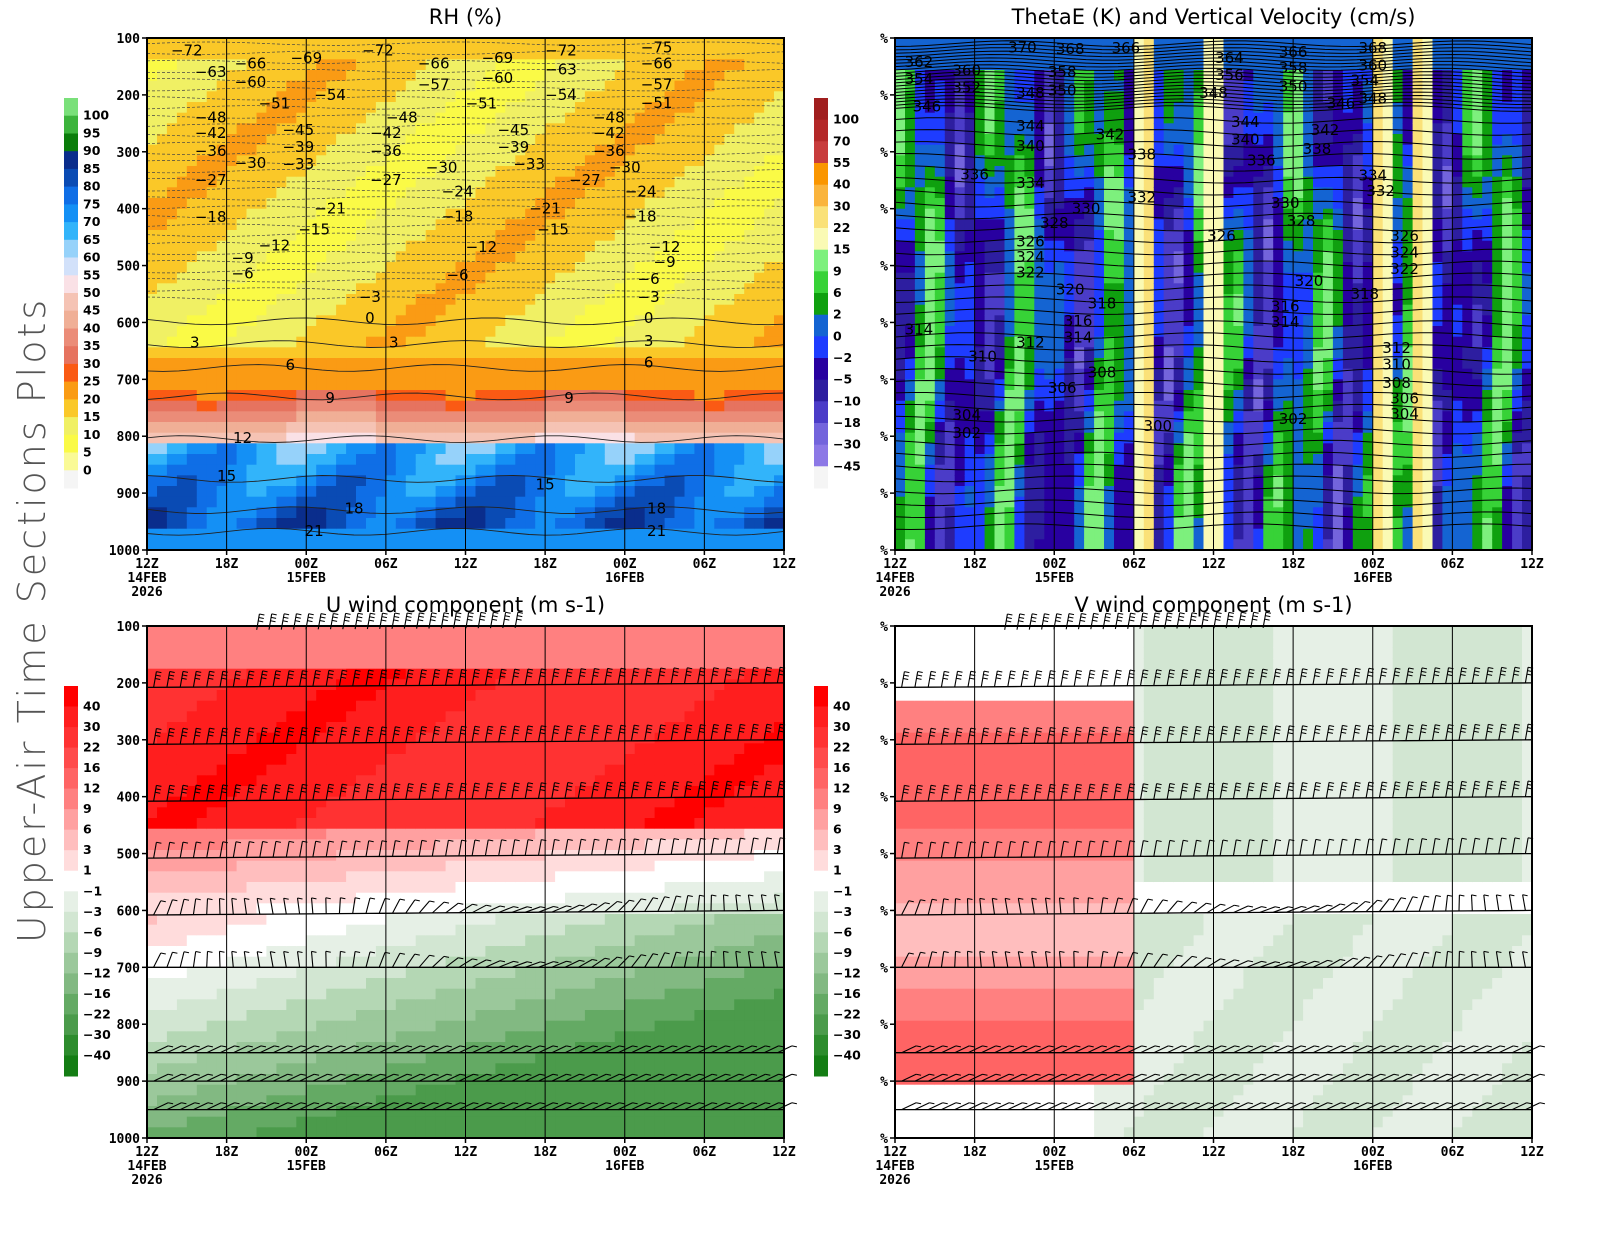  Describe the element at coordinates (641, 217) in the screenshot. I see `contour-label: −18` at that location.